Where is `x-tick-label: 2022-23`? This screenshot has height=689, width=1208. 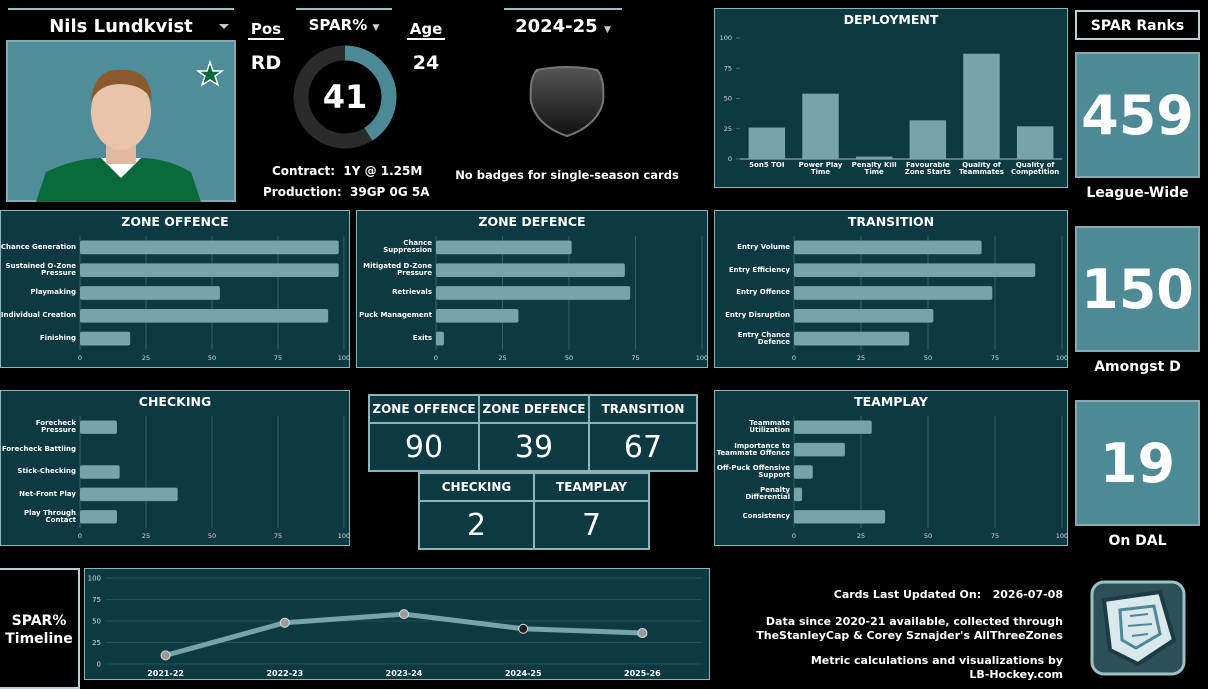
x-tick-label: 2022-23 is located at coordinates (284, 673).